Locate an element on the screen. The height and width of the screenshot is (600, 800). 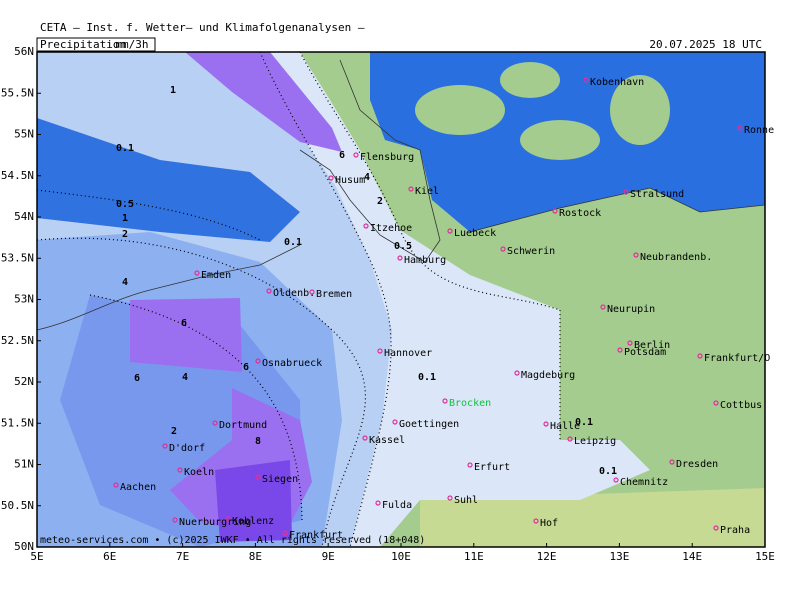
city-label: Magdeburg is located at coordinates (548, 375).